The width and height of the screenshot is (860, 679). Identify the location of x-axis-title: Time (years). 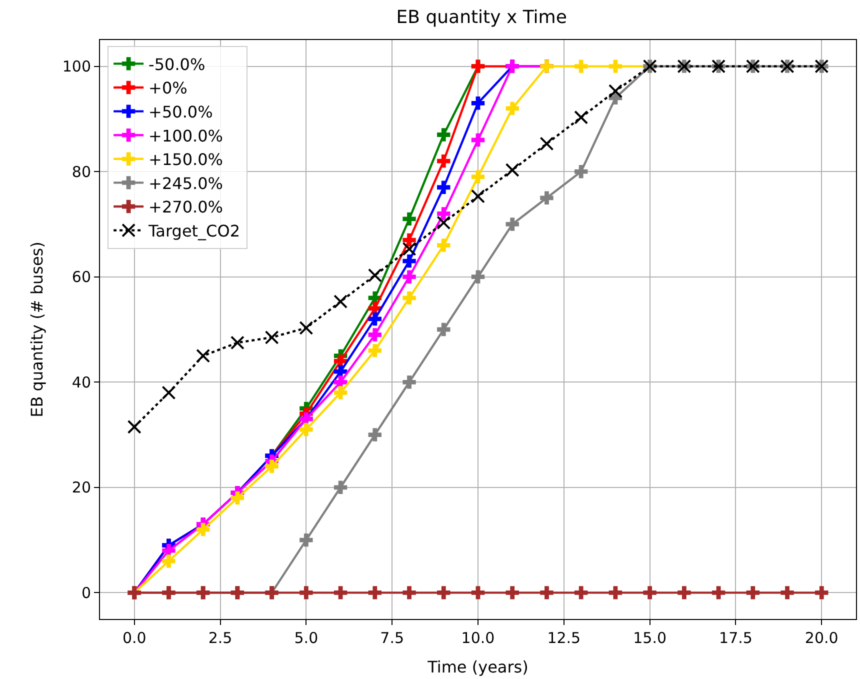
(477, 667).